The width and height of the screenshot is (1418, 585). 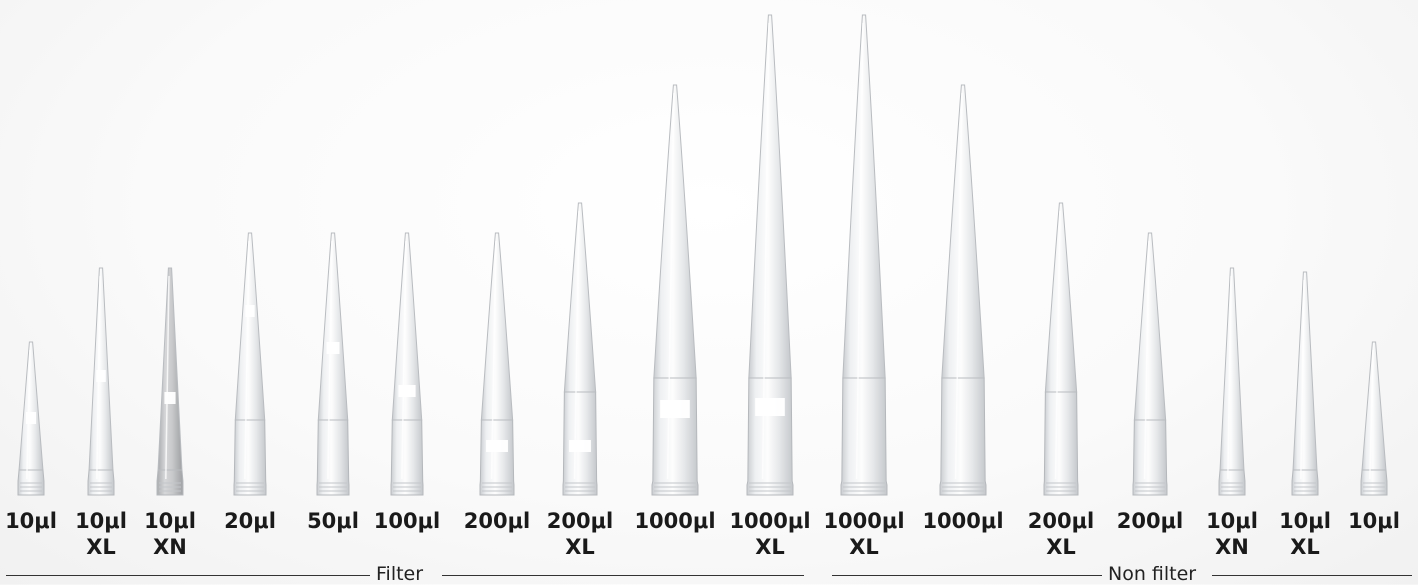 I want to click on tip-size: 50μl, so click(x=333, y=521).